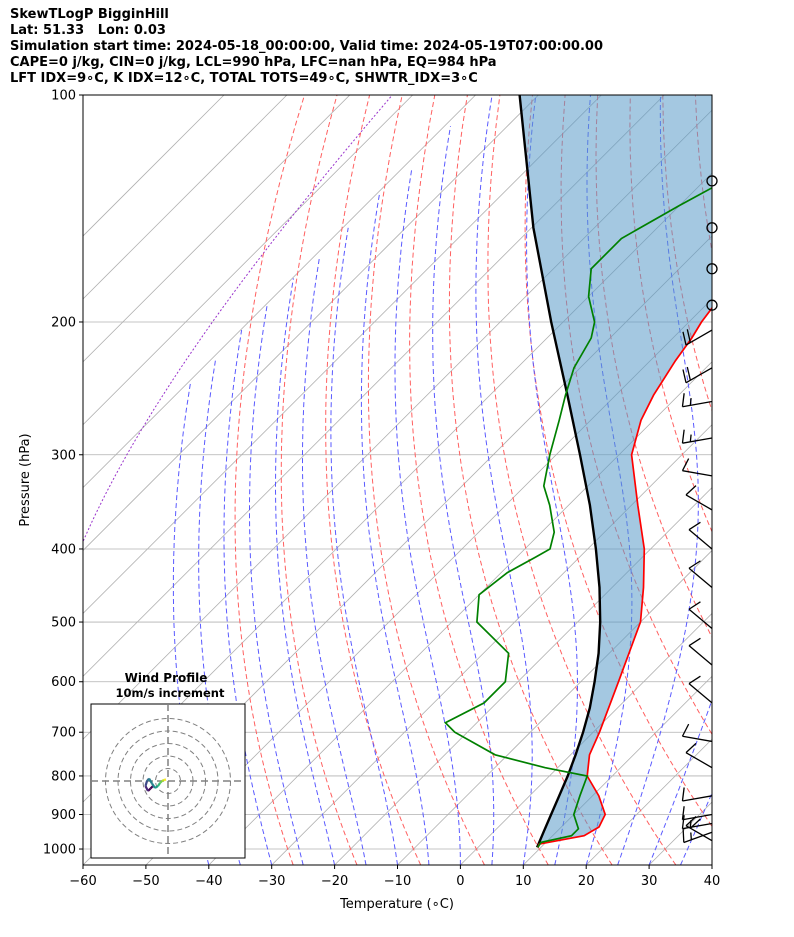  What do you see at coordinates (145, 881) in the screenshot?
I see `x-tick-label: −50` at bounding box center [145, 881].